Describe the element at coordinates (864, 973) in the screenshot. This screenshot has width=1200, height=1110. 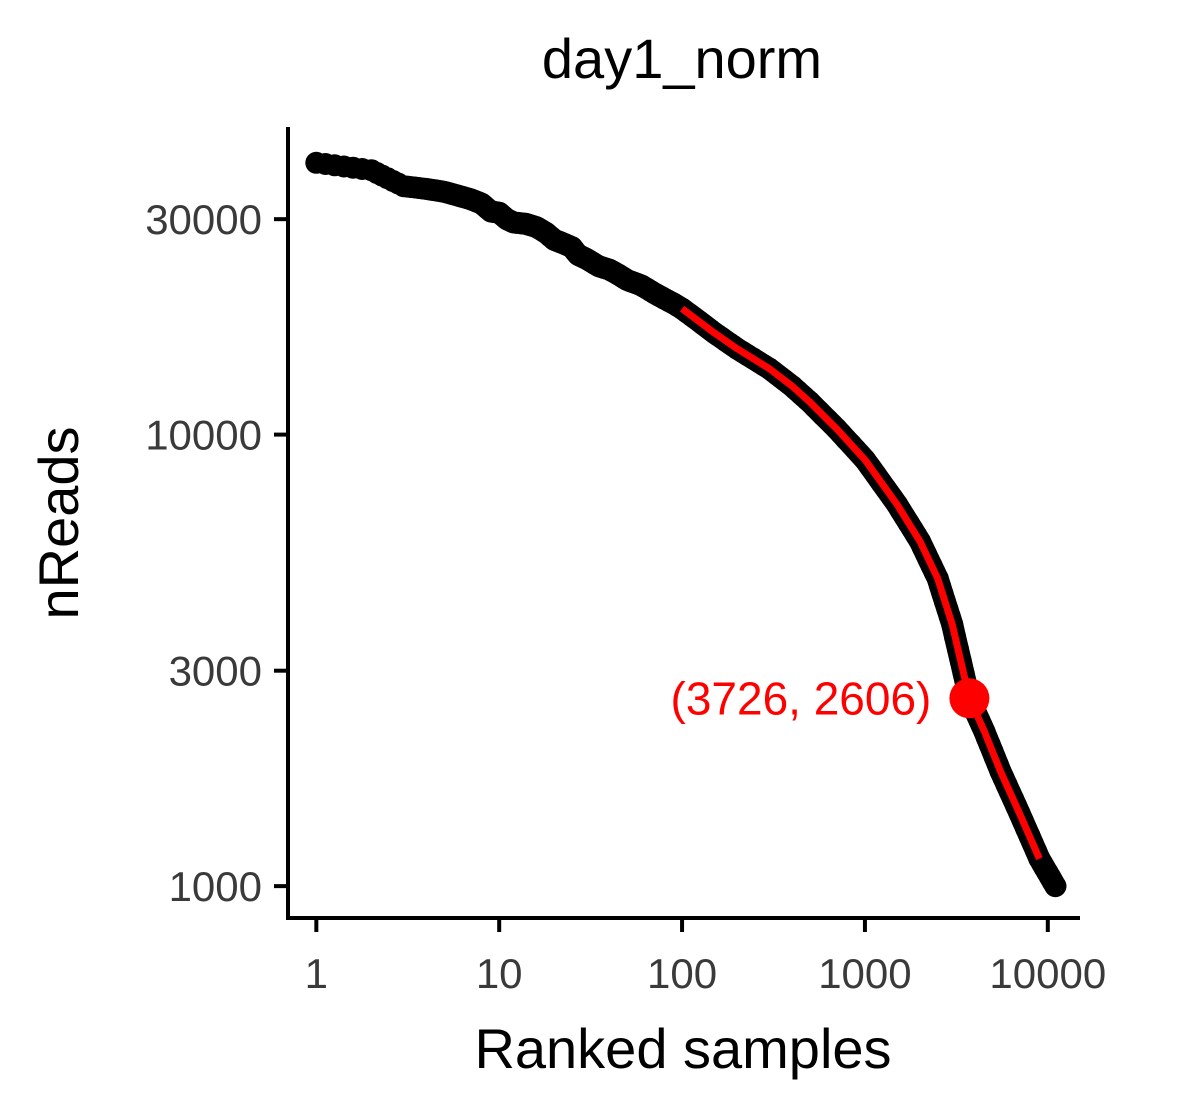
I see `x-tick-label: 1000` at that location.